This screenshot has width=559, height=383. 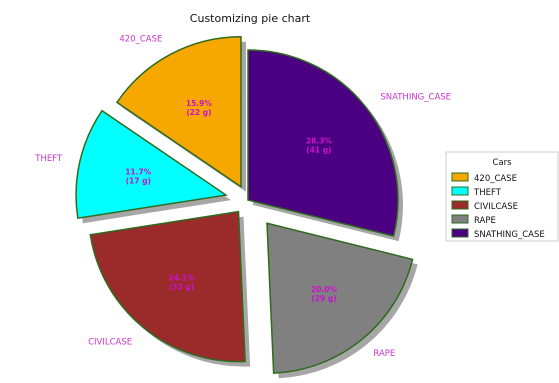 I want to click on legend-frame, so click(x=502, y=196).